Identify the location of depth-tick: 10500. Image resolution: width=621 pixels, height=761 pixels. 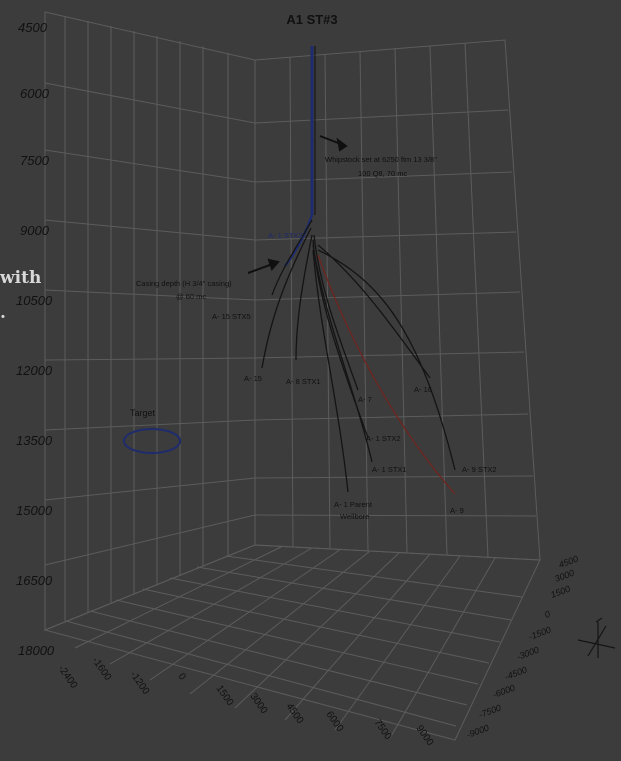
(34, 300).